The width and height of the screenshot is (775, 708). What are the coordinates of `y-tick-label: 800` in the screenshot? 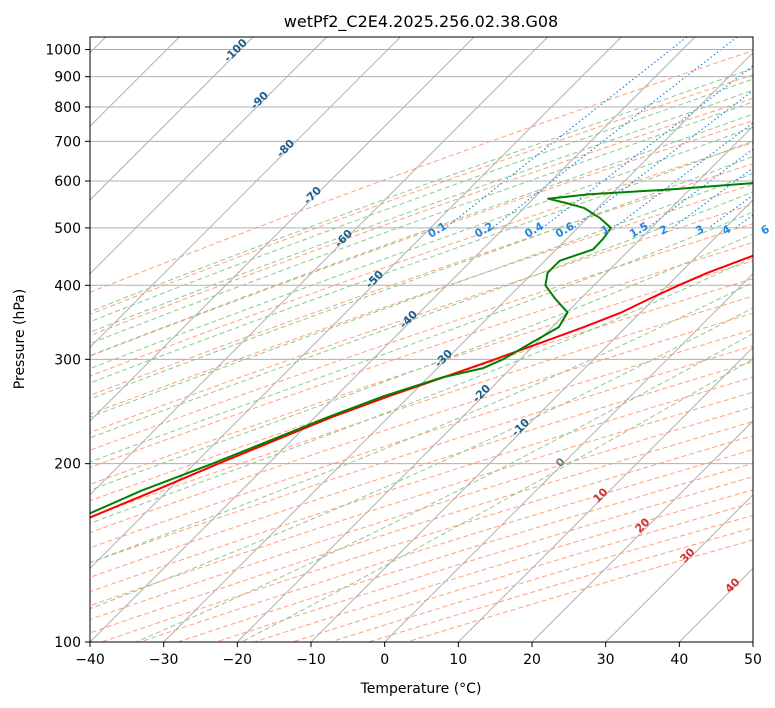 It's located at (67, 108).